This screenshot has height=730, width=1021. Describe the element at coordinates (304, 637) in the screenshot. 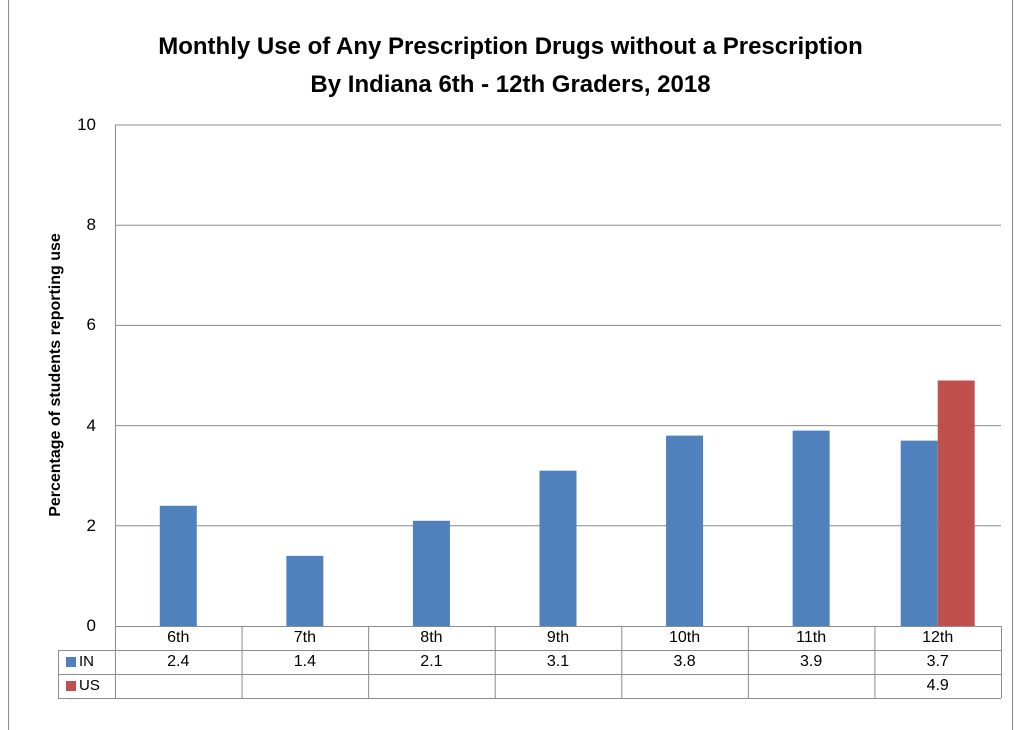

I see `x-tick-label: 7th` at that location.